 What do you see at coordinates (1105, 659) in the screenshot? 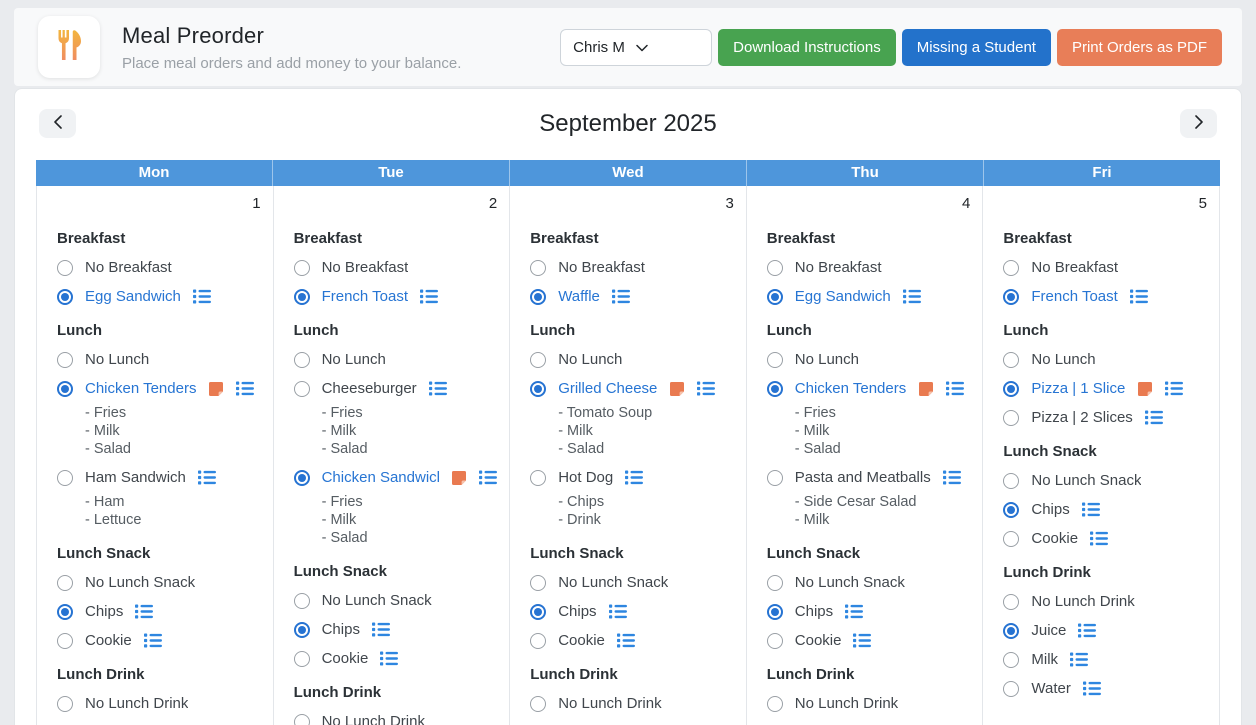
I see `meal-option-row: Milk` at bounding box center [1105, 659].